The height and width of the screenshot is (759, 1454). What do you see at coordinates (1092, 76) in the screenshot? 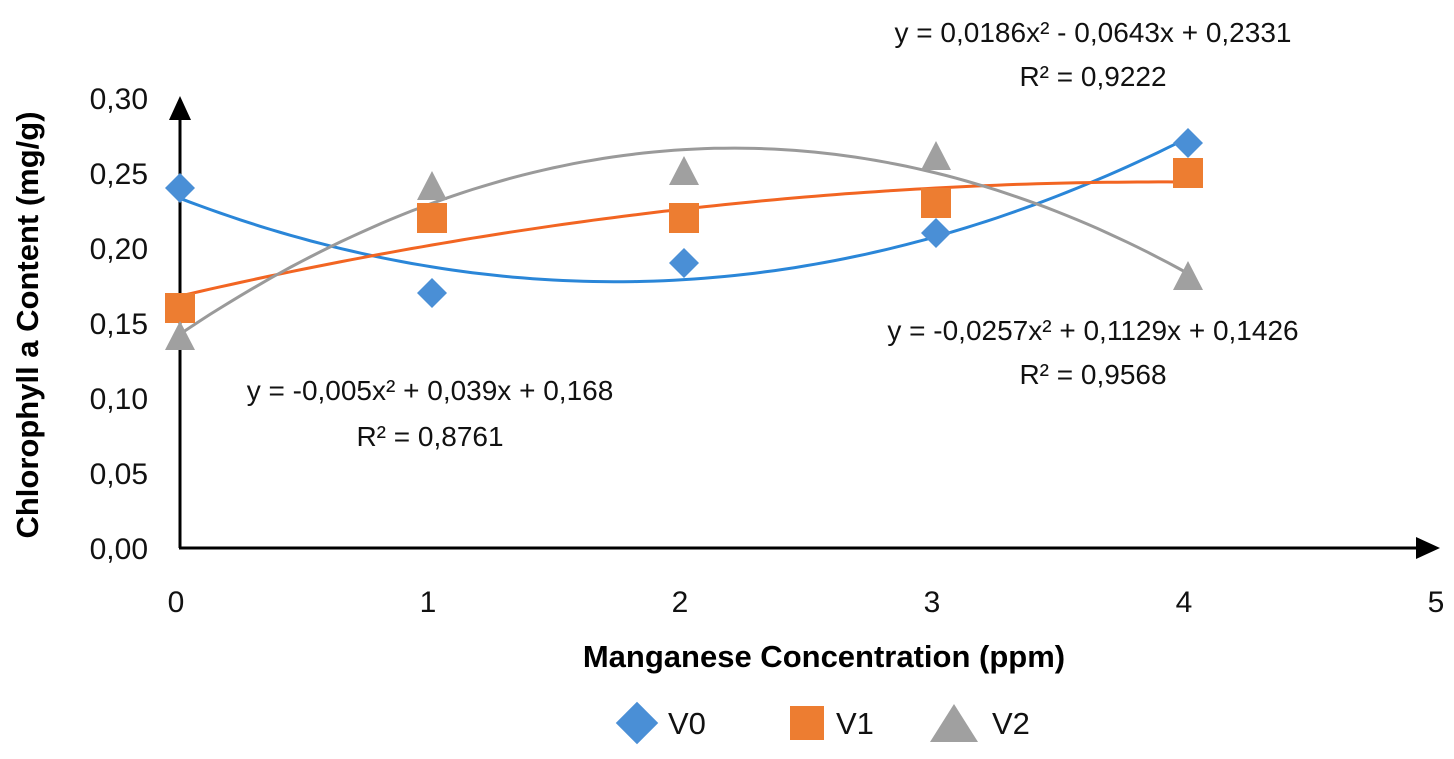
I see `equation-v0-r2: R² = 0,9222` at bounding box center [1092, 76].